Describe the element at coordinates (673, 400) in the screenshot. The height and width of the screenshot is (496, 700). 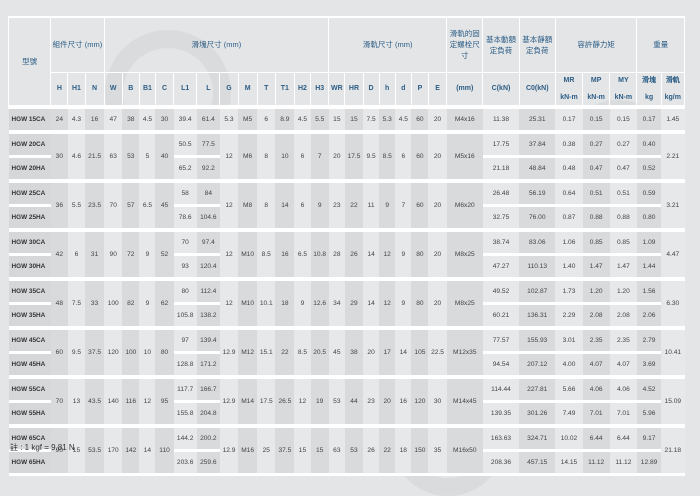
I see `rail-weight: 15.09` at that location.